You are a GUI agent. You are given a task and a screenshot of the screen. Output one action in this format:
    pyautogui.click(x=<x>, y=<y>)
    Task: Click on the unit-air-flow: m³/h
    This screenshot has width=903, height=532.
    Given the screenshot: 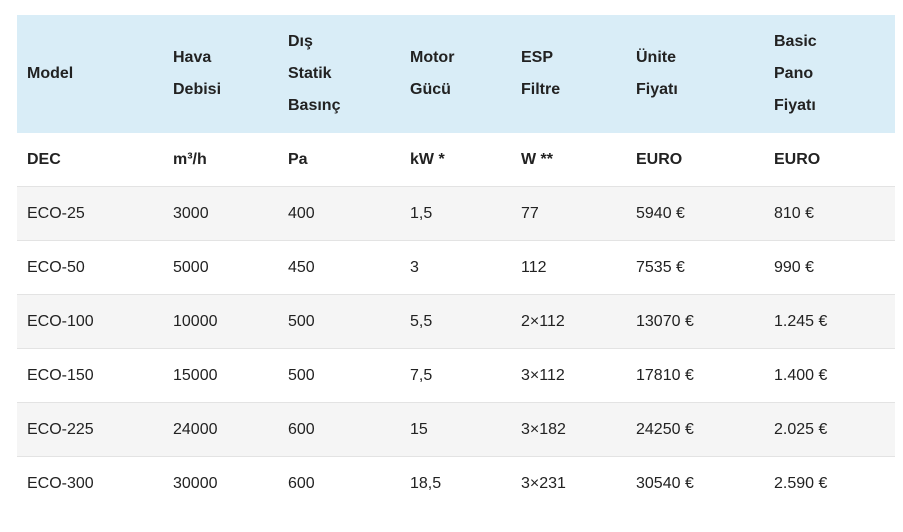 What is the action you would take?
    pyautogui.click(x=190, y=159)
    